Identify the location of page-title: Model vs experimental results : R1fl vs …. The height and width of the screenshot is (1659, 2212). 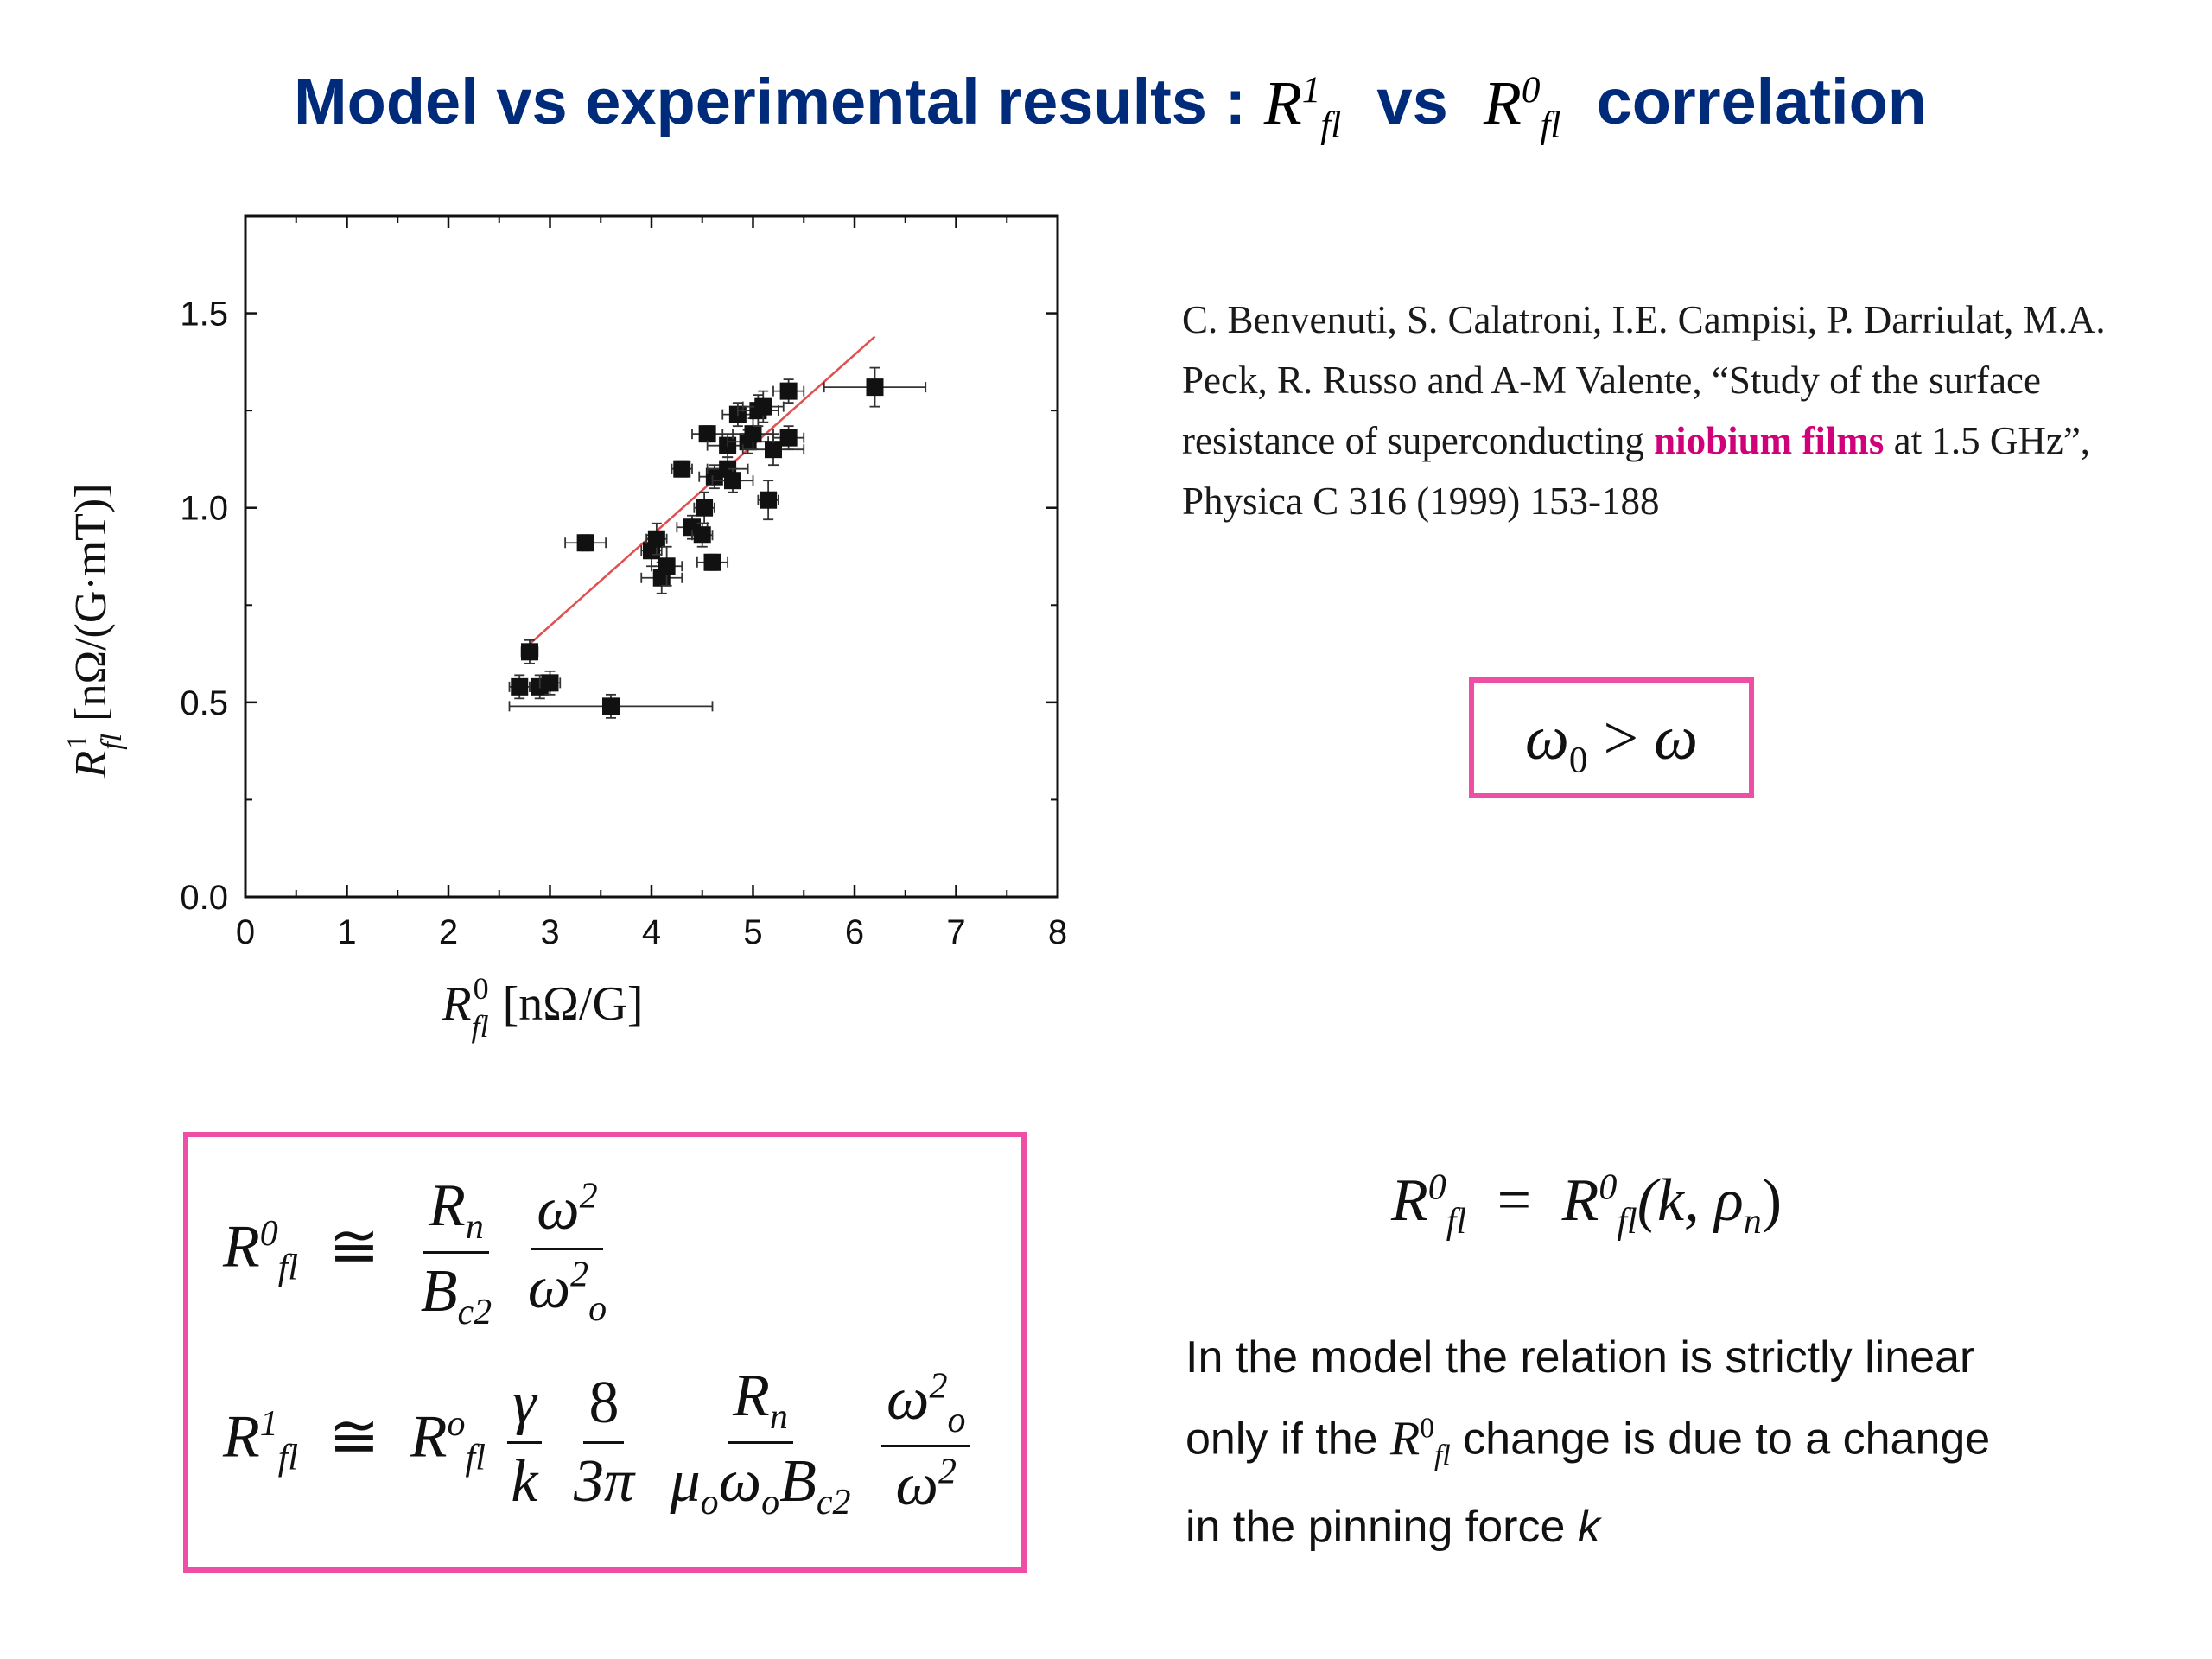
(1110, 91).